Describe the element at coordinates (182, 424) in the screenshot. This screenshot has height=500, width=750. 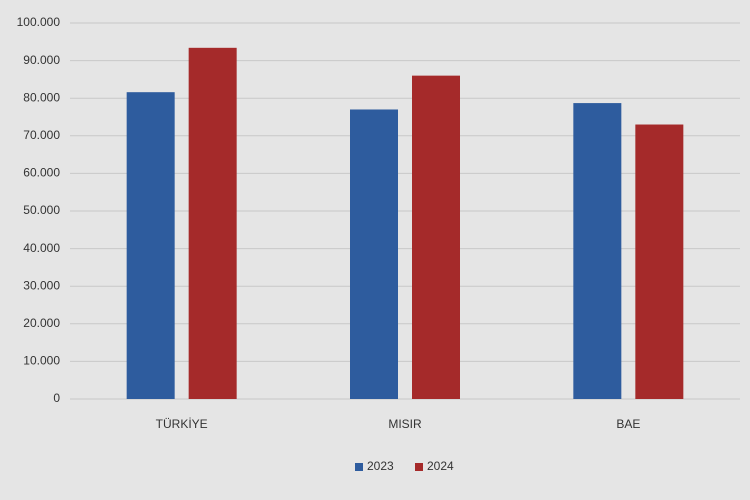
I see `x-tick-label: TÜRKİYE` at that location.